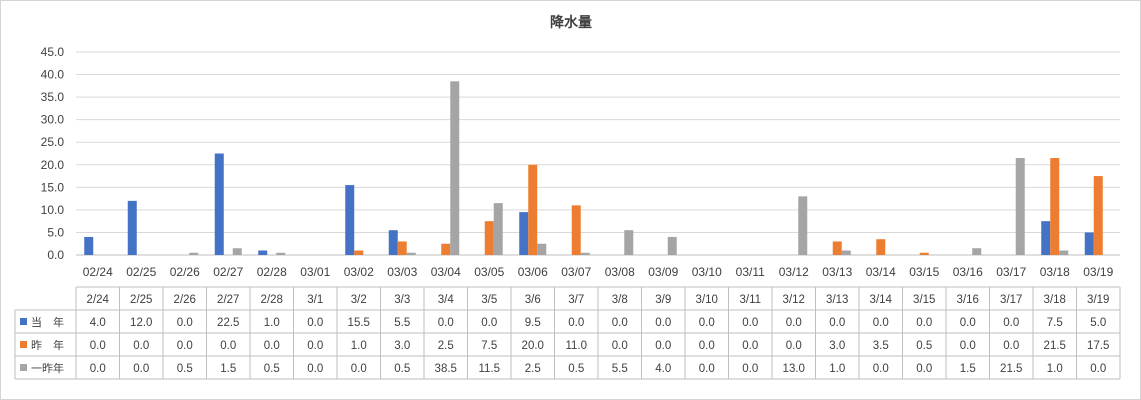 The width and height of the screenshot is (1141, 400). What do you see at coordinates (402, 346) in the screenshot?
I see `table-value-cell: 3.0` at bounding box center [402, 346].